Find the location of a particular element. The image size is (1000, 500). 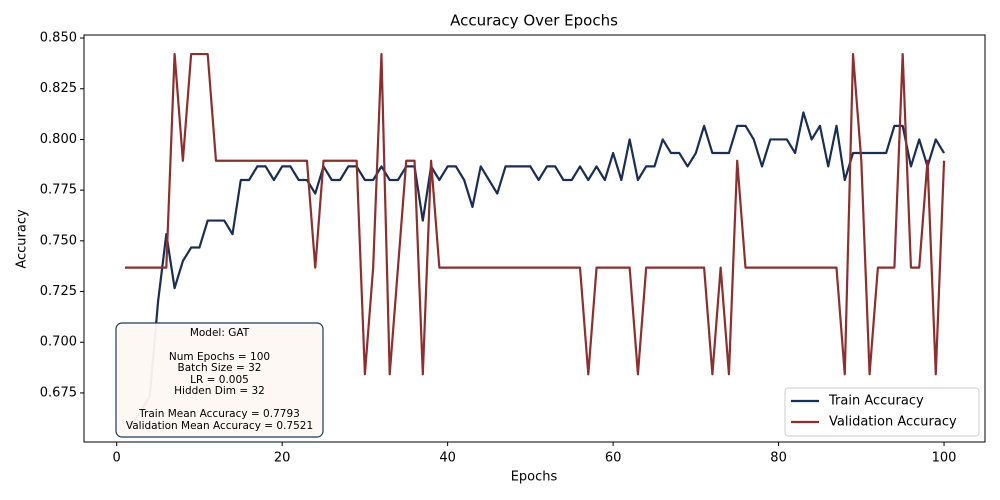

x-axis-label: Epochs is located at coordinates (534, 477).